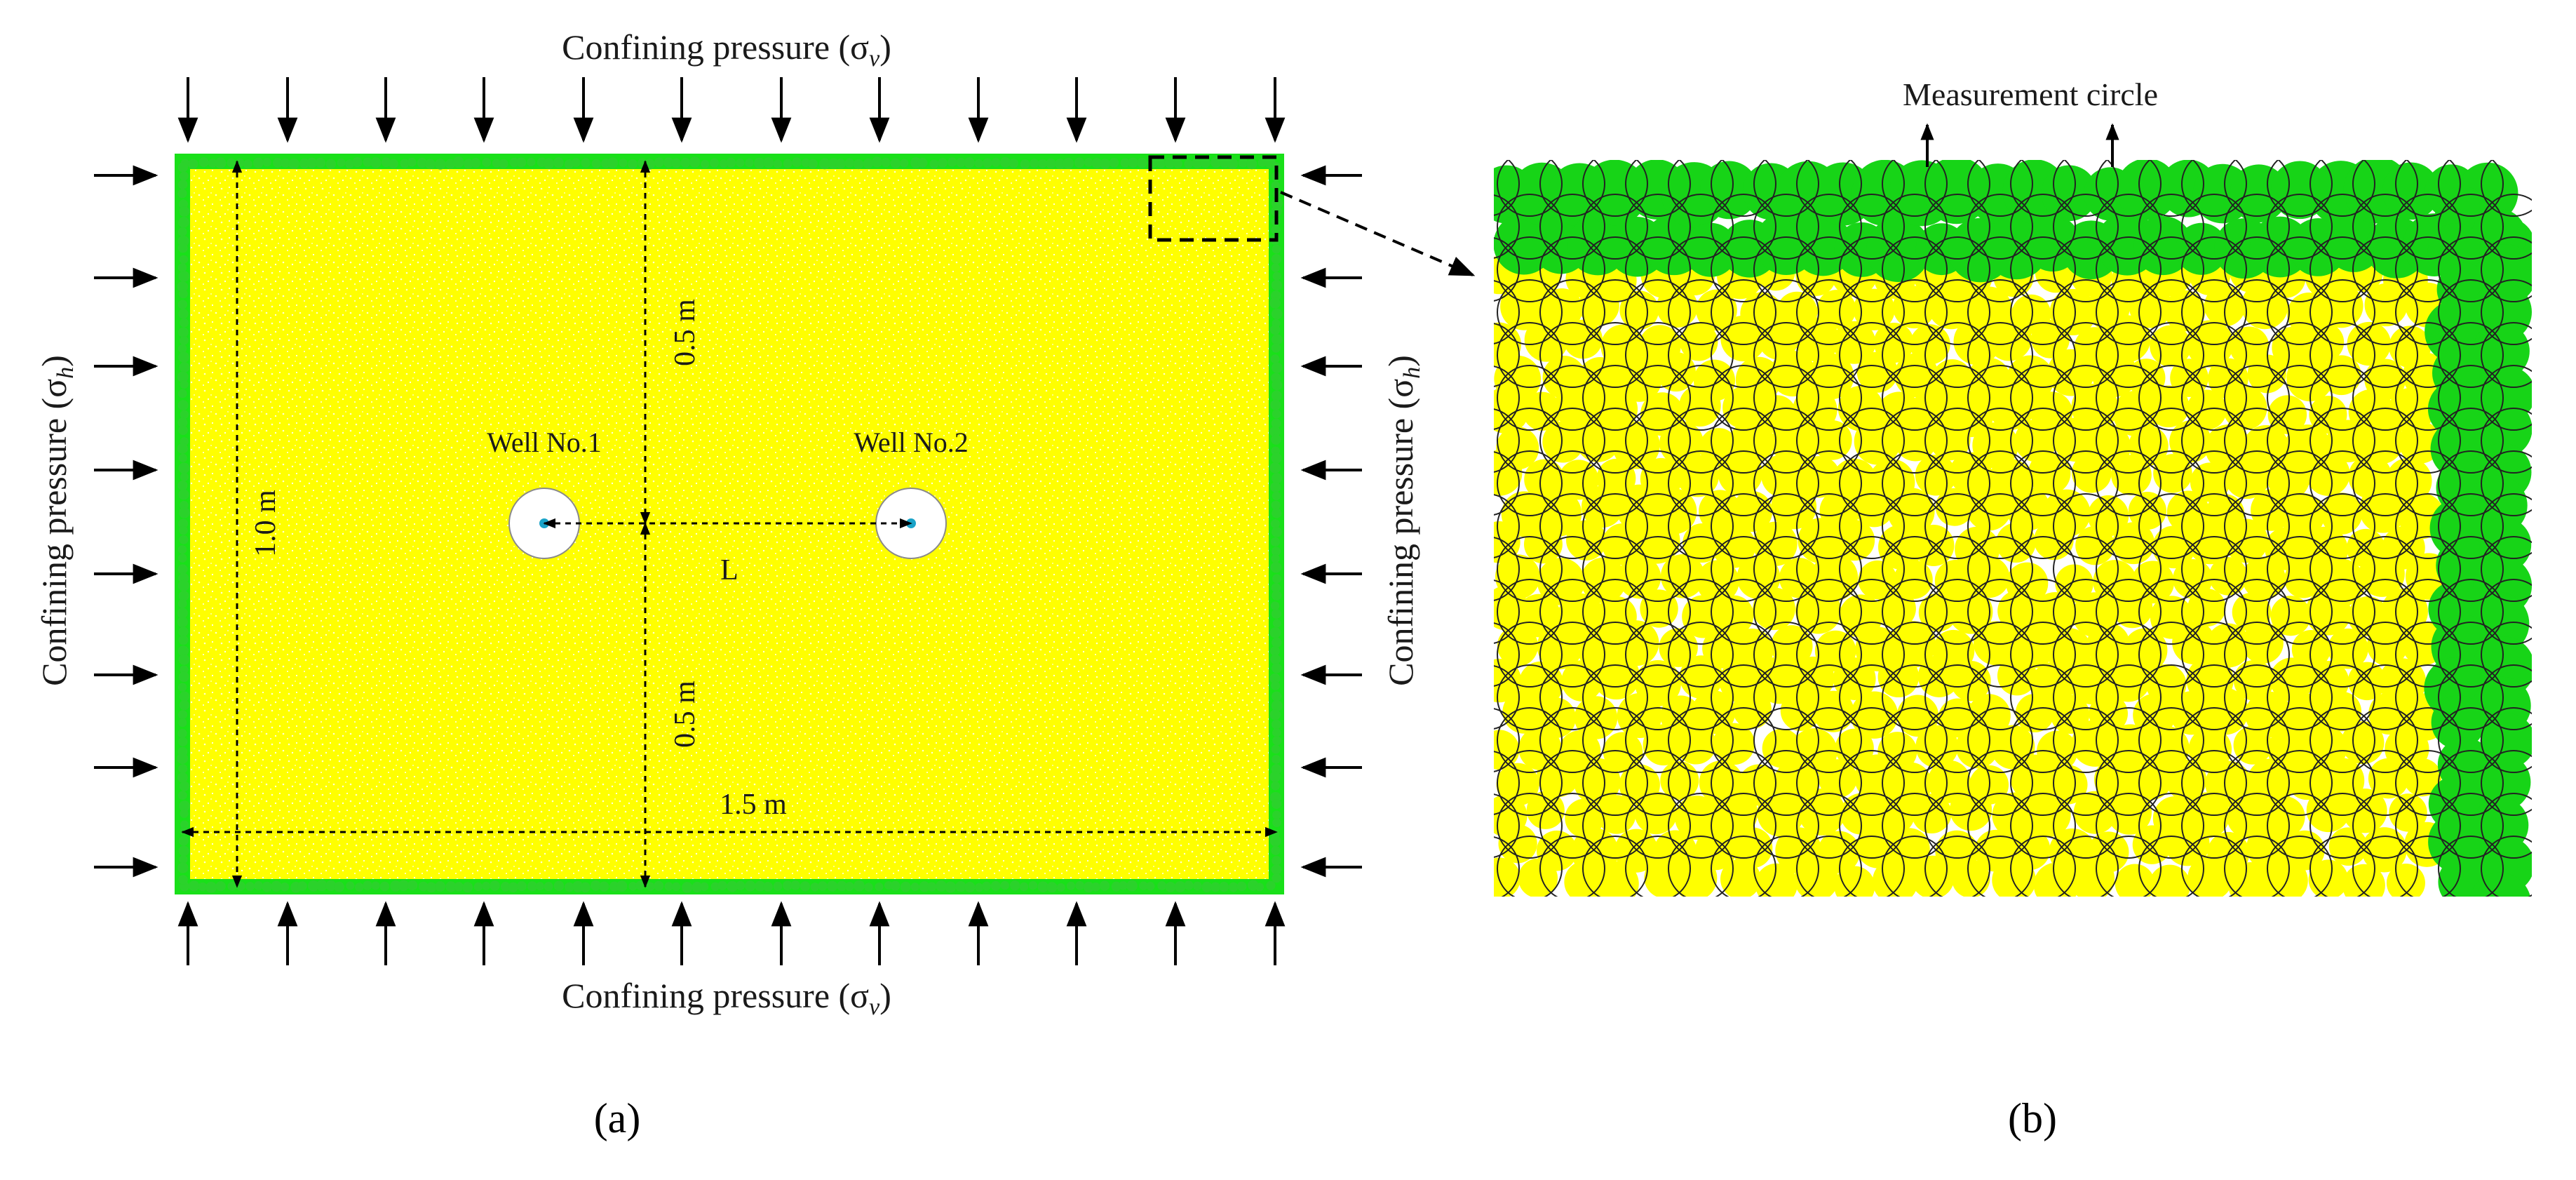  What do you see at coordinates (731, 110) in the screenshot?
I see `pressure-arrows-top` at bounding box center [731, 110].